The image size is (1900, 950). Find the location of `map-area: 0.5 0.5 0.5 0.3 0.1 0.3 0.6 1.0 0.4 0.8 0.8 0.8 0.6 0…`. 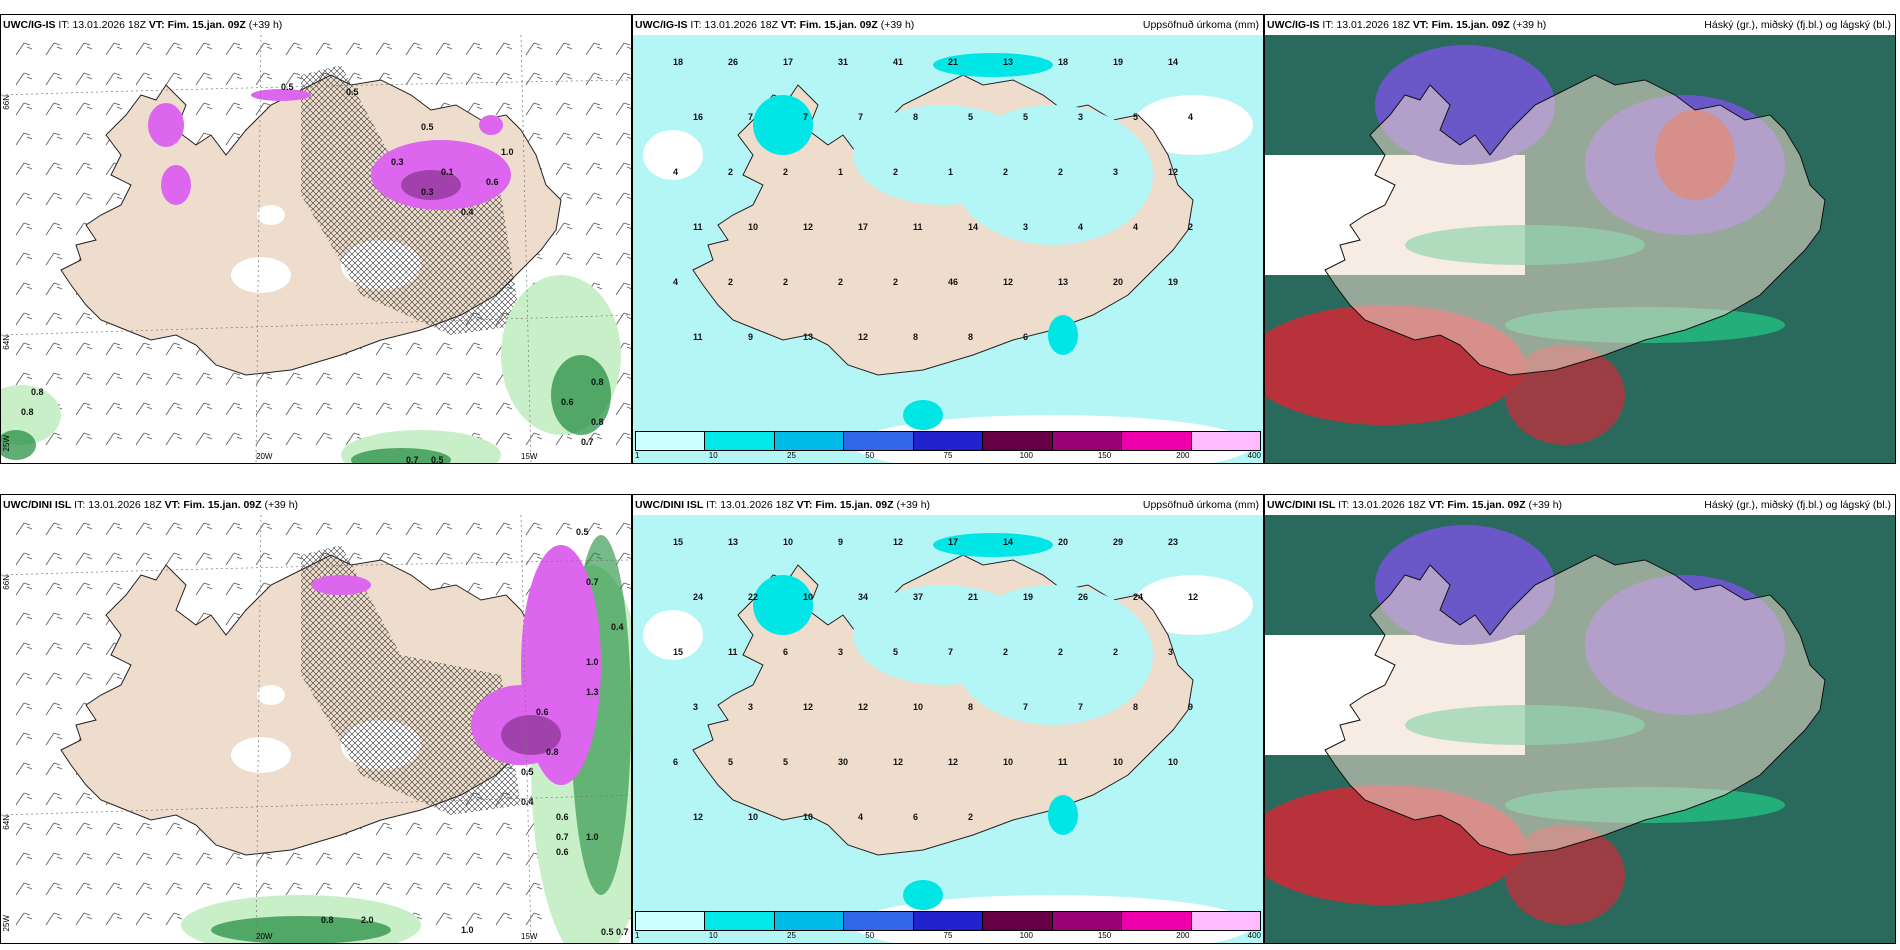

map-area: 0.5 0.5 0.5 0.3 0.1 0.3 0.6 1.0 0.4 0.8 0.8 0.8 0.6 0… is located at coordinates (316, 249).